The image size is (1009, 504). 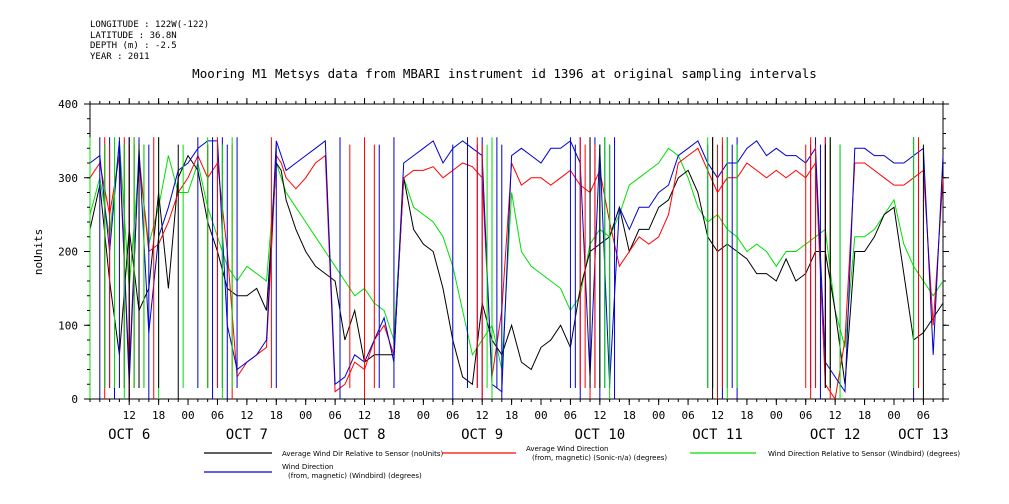 What do you see at coordinates (129, 435) in the screenshot?
I see `x-day-label: OCT 6` at bounding box center [129, 435].